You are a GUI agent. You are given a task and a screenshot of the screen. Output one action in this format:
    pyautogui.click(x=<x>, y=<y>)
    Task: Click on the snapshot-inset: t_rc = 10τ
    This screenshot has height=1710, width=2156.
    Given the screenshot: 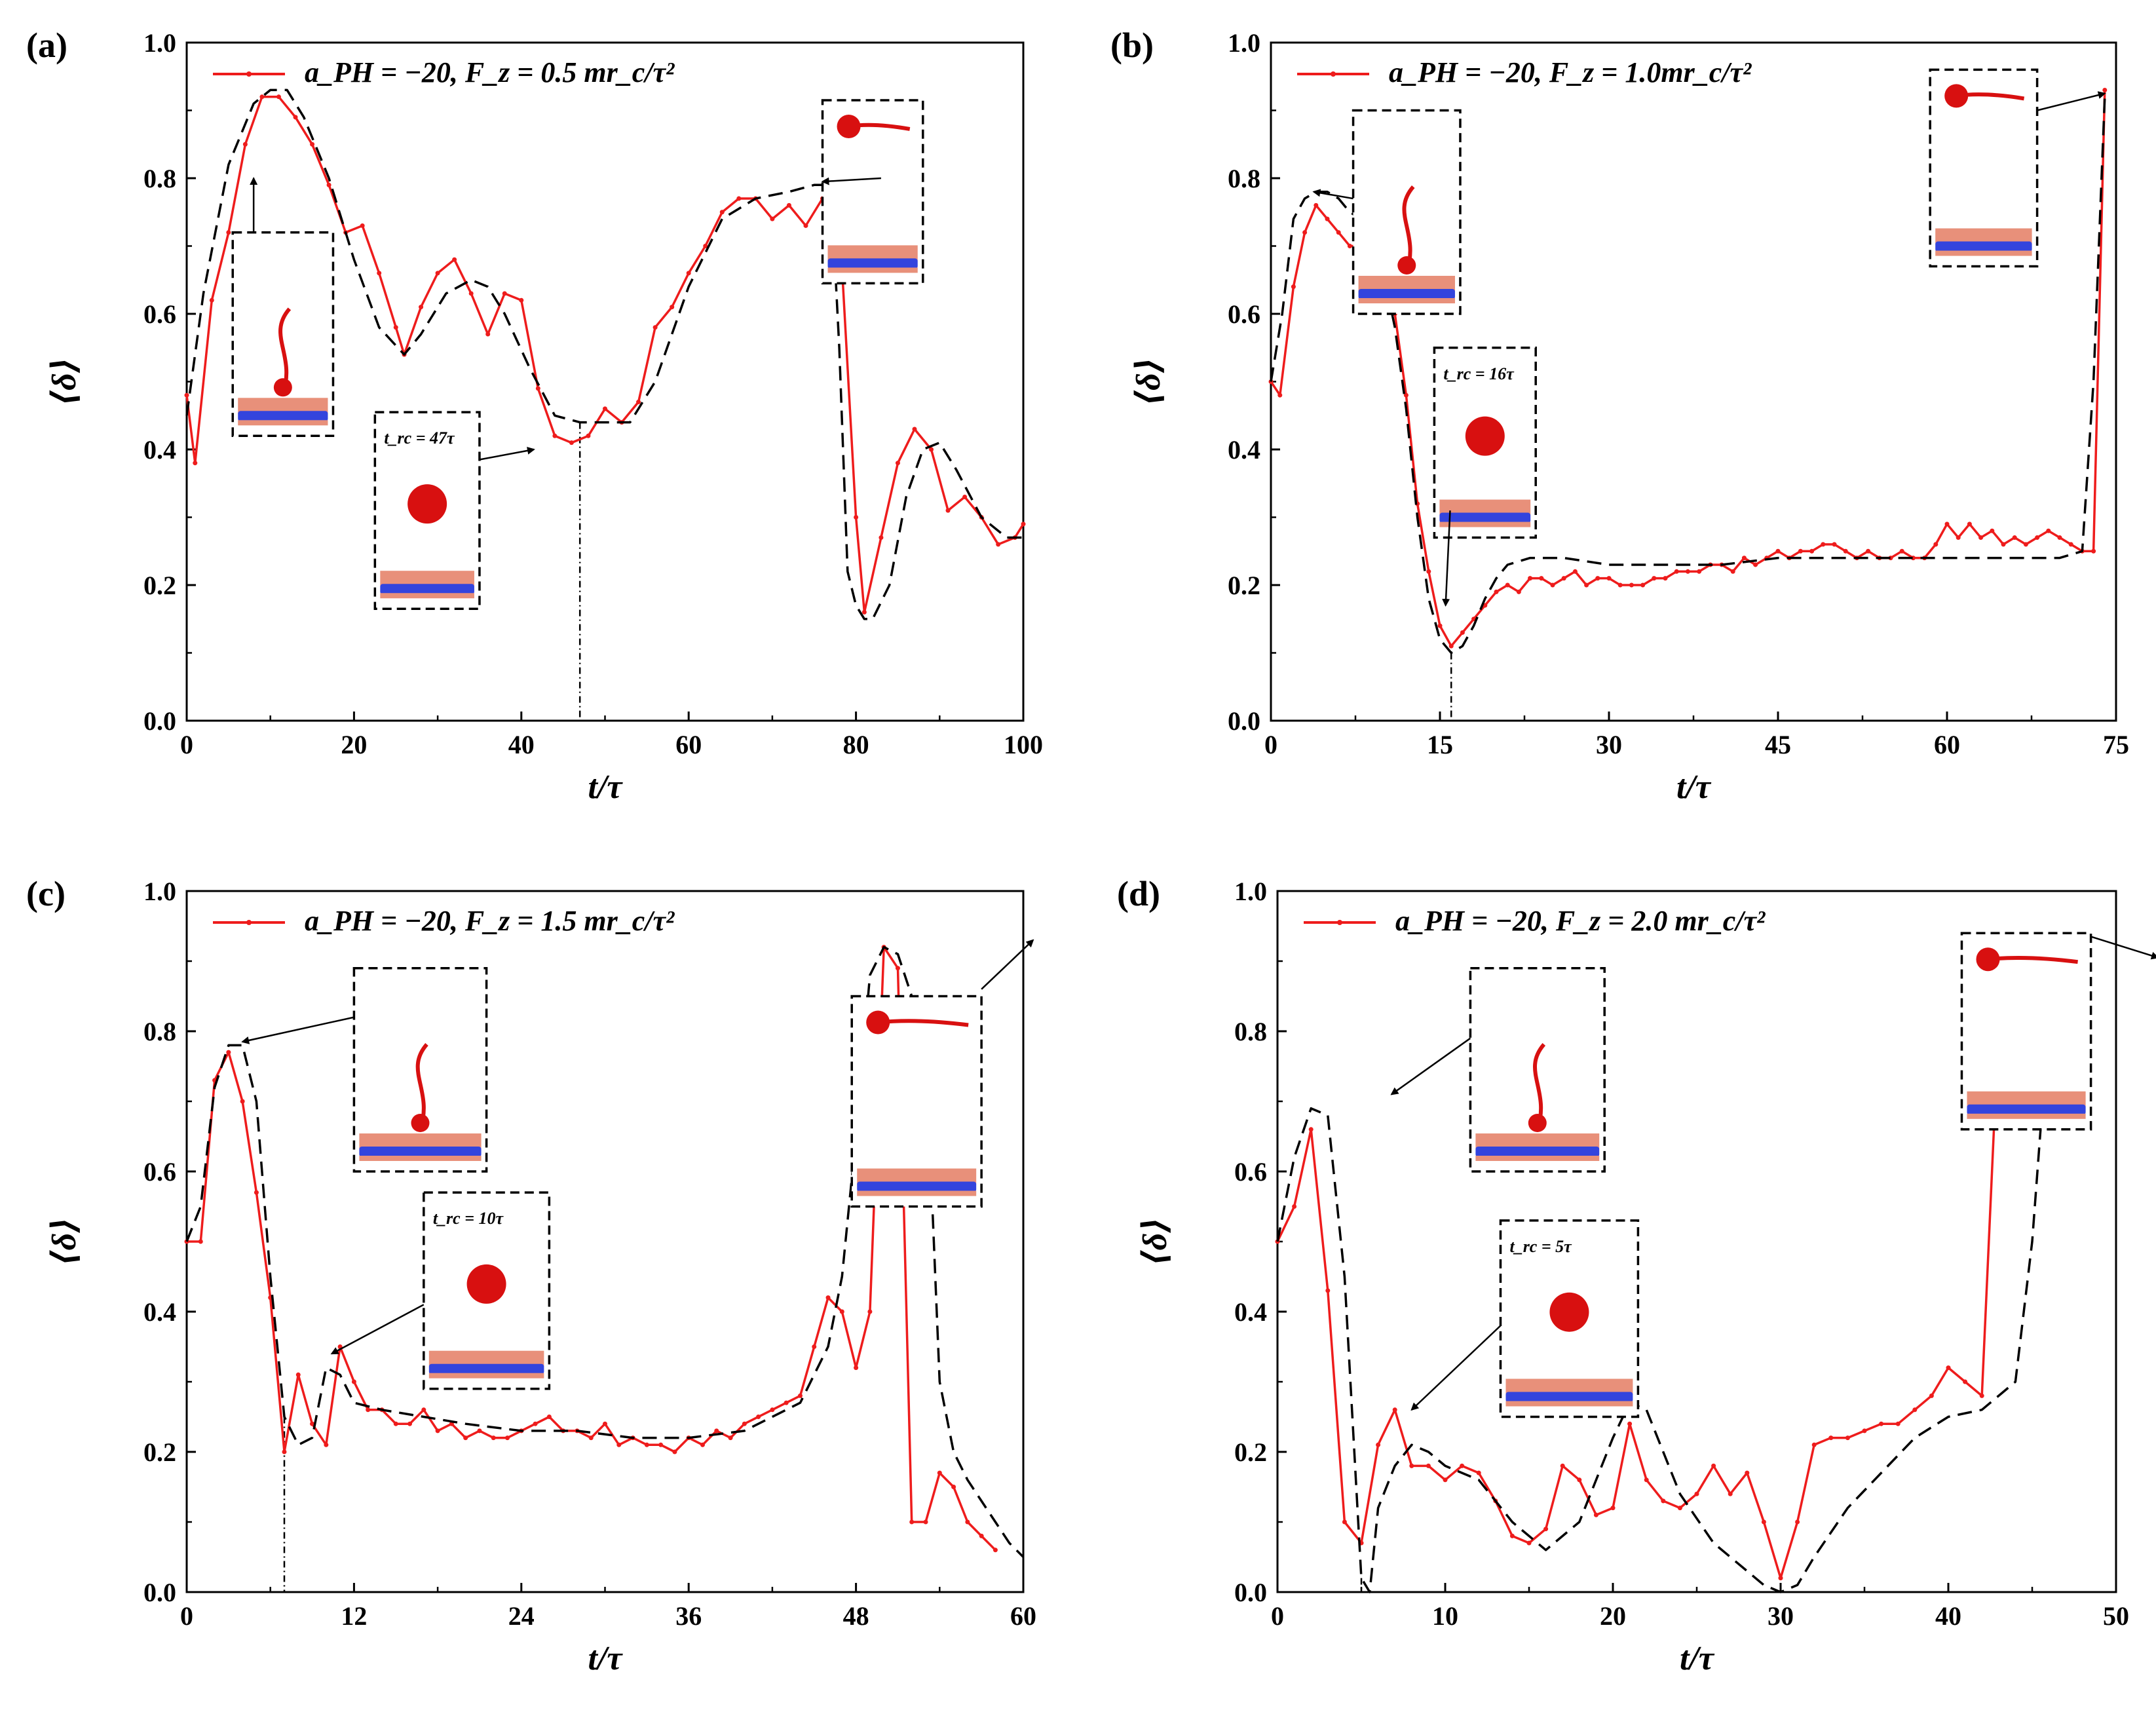 What is the action you would take?
    pyautogui.click(x=440, y=1290)
    